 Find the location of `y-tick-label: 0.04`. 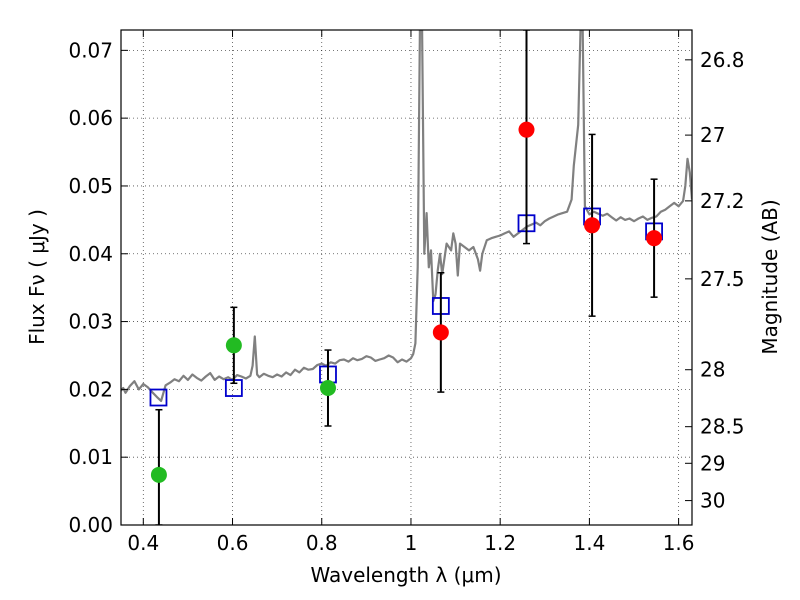

y-tick-label: 0.04 is located at coordinates (90, 254).